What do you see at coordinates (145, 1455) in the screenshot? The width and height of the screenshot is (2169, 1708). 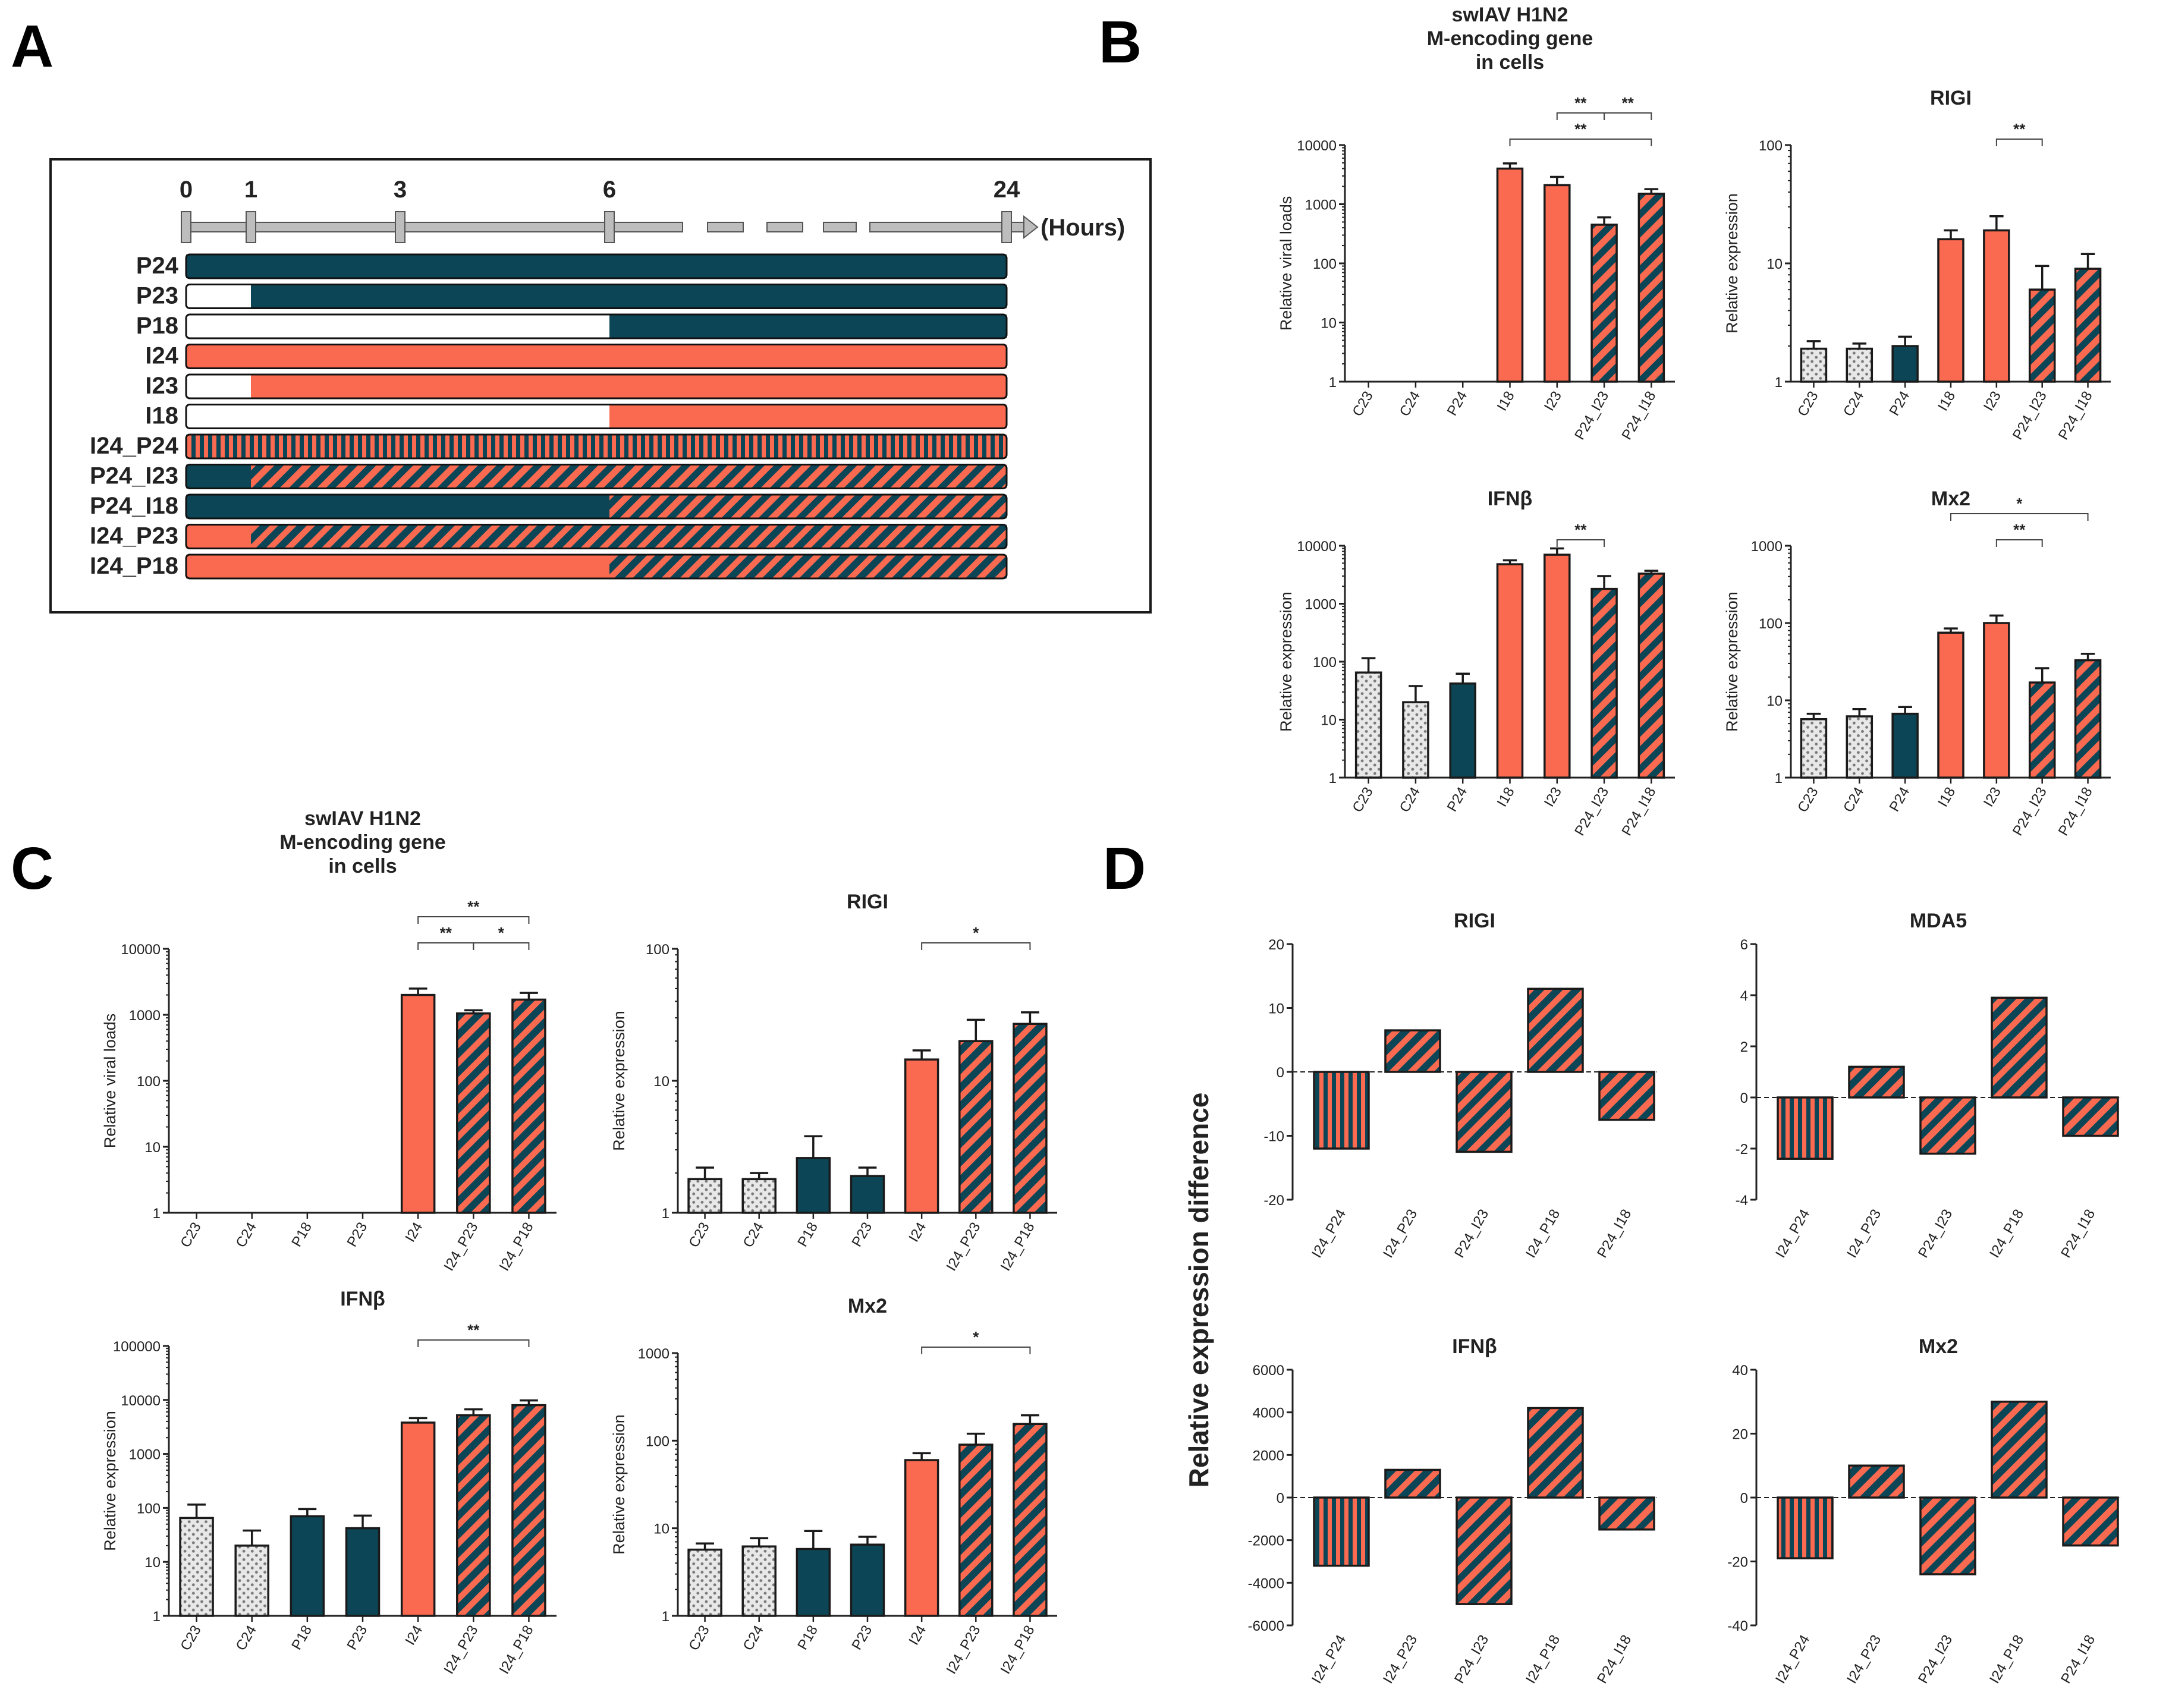 I see `y-tick-label: 1000` at bounding box center [145, 1455].